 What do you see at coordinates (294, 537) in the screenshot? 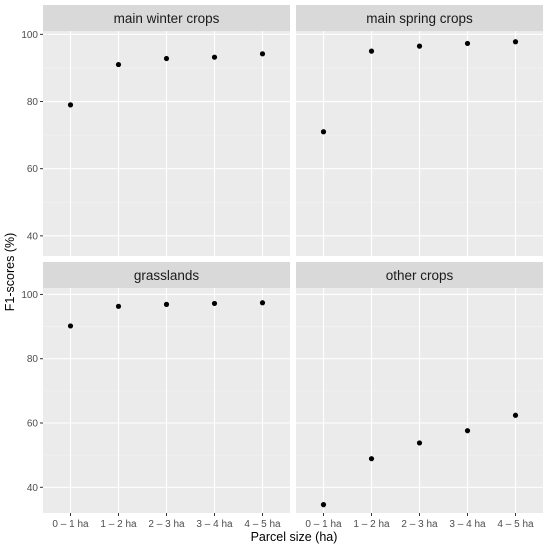
I see `x-axis-title: Parcel size (ha)` at bounding box center [294, 537].